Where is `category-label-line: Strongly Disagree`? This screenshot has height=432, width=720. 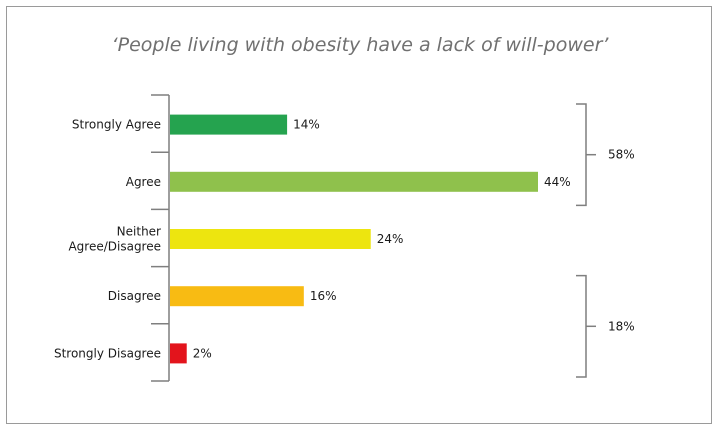
category-label-line: Strongly Disagree is located at coordinates (107, 353).